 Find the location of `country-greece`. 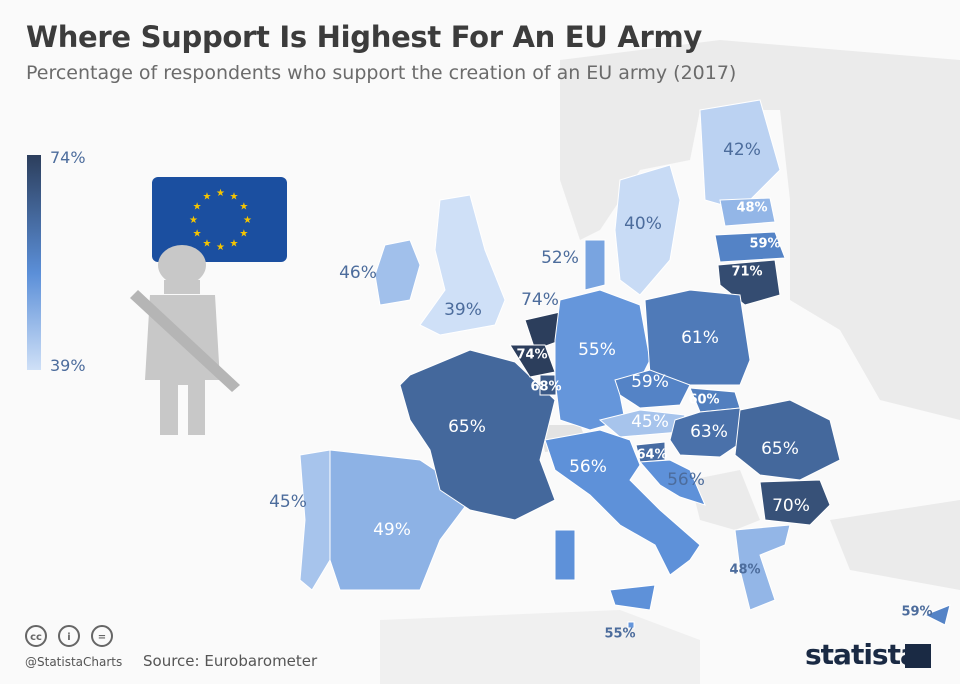

country-greece is located at coordinates (762, 567).